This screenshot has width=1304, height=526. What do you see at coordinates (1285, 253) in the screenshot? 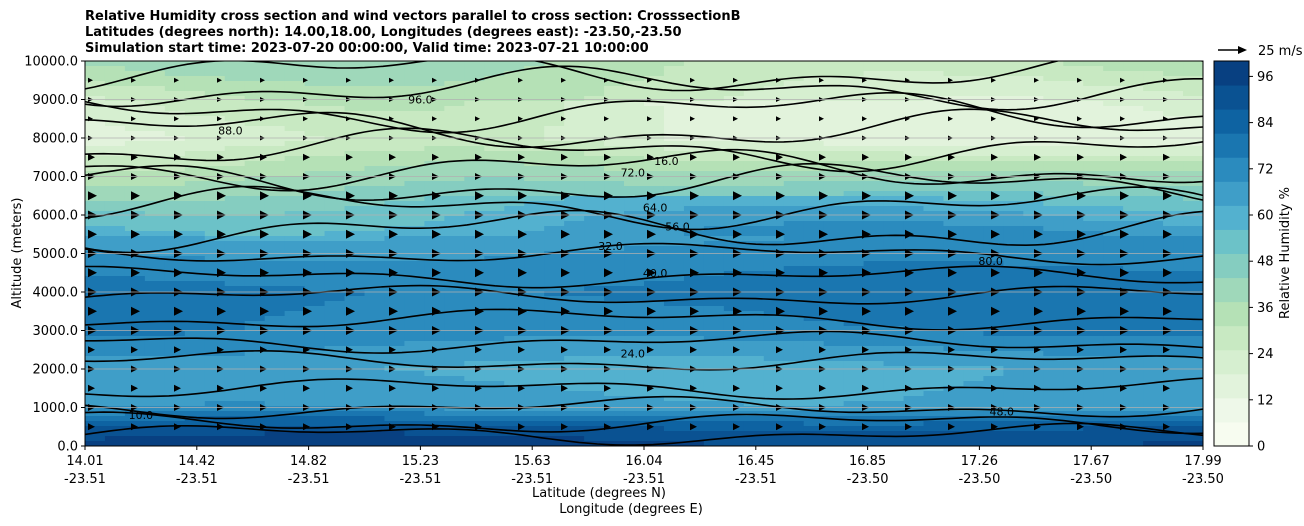
I see `colorbar-label: Relative Humidity %` at bounding box center [1285, 253].